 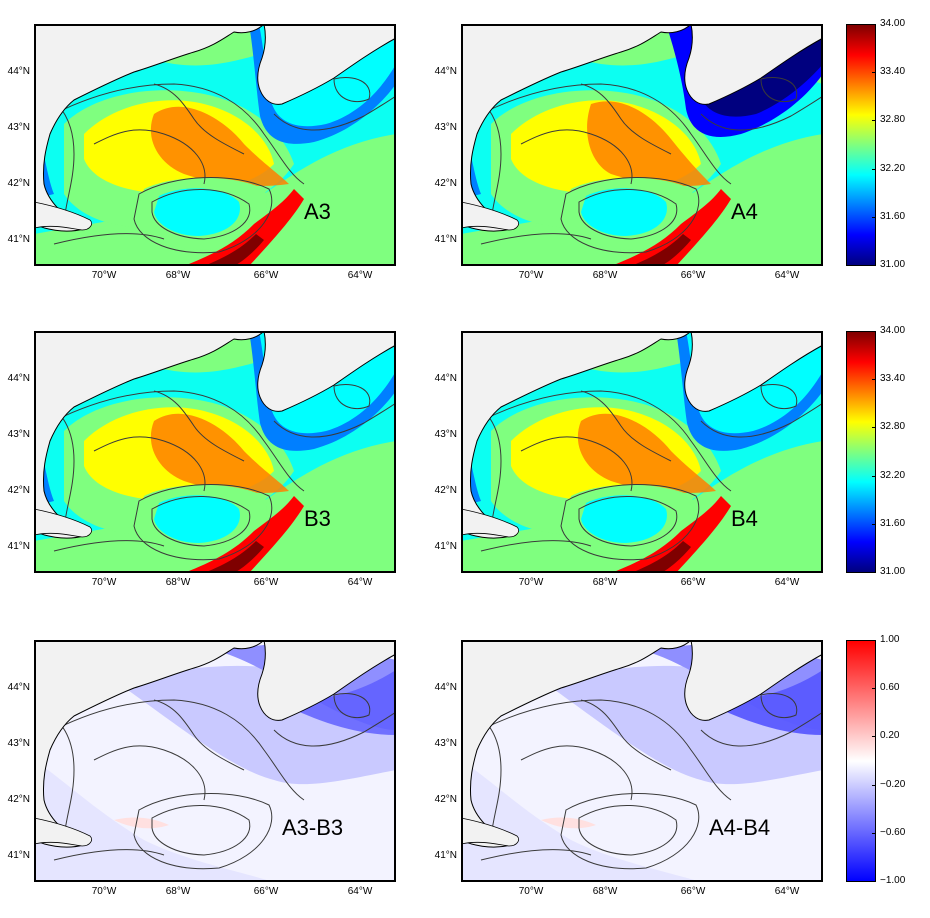 What do you see at coordinates (313, 827) in the screenshot?
I see `panel-label: A3-B3` at bounding box center [313, 827].